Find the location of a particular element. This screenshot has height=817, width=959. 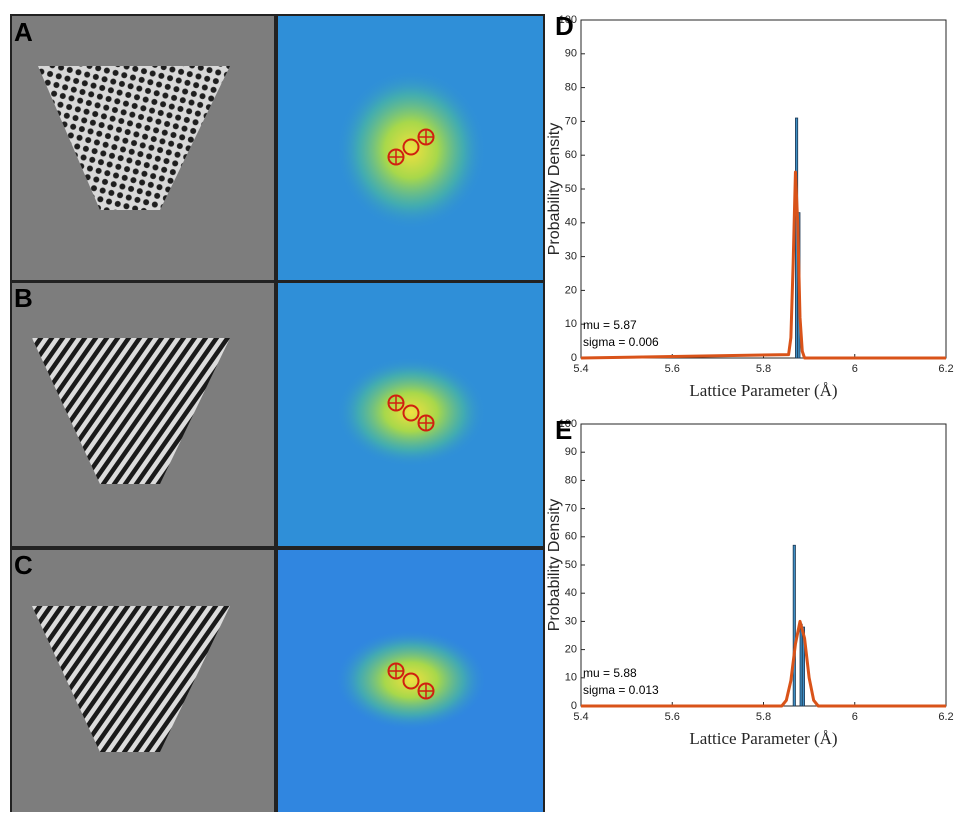

annotation: mu = 5.87 is located at coordinates (610, 325).